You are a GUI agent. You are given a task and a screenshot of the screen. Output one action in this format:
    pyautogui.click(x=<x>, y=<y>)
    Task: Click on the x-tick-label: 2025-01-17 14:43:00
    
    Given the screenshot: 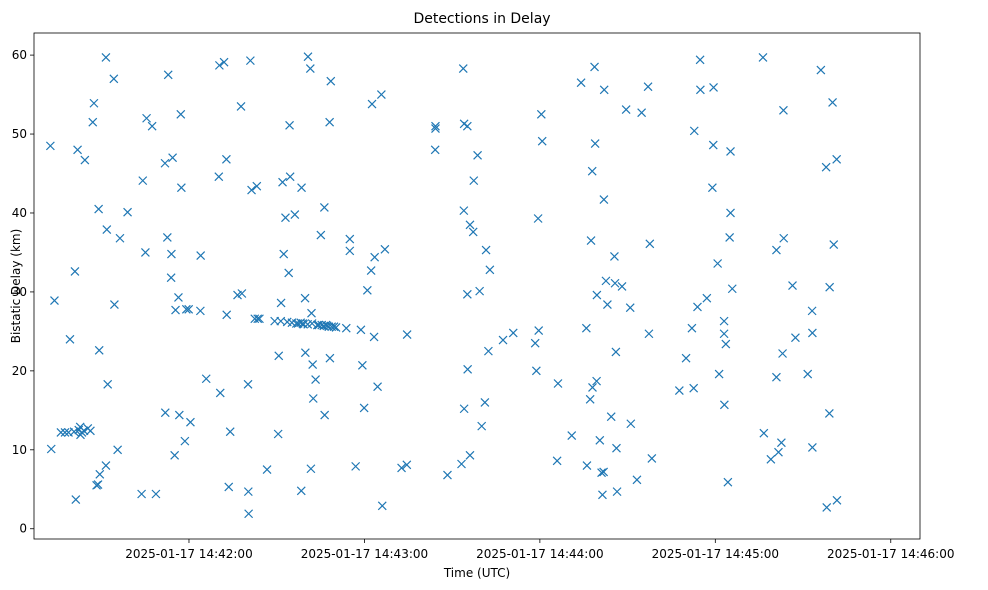 What is the action you would take?
    pyautogui.click(x=364, y=554)
    